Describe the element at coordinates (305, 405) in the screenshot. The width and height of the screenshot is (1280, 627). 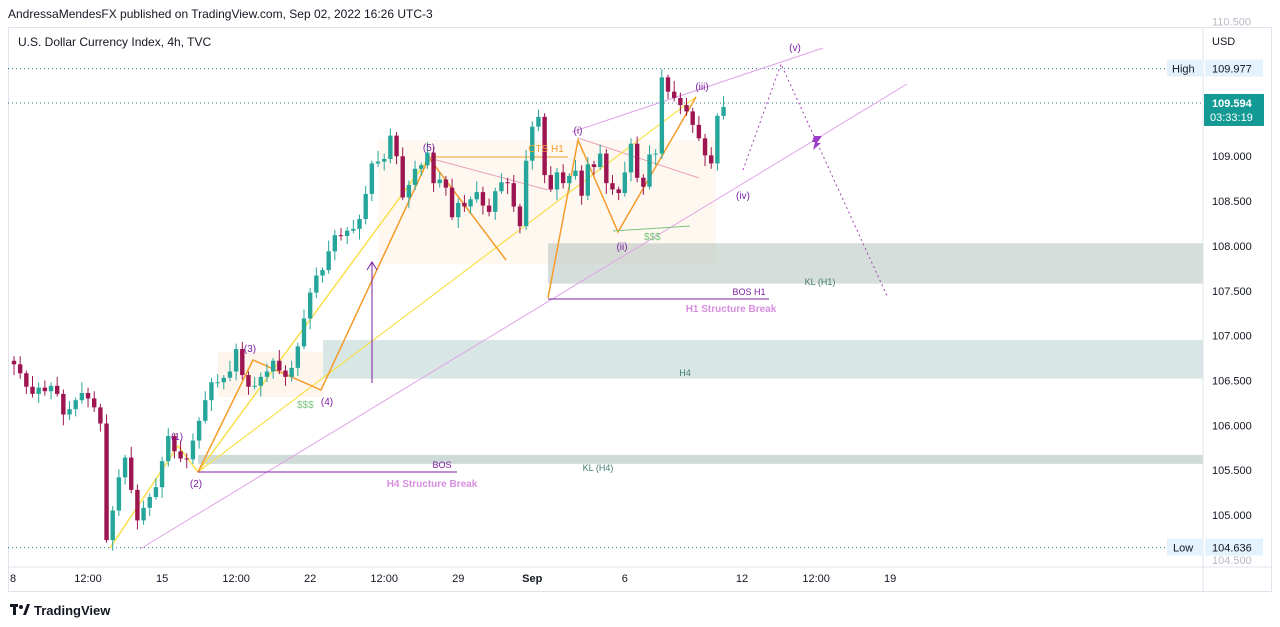
I see `liquidity-label-1: $$$` at that location.